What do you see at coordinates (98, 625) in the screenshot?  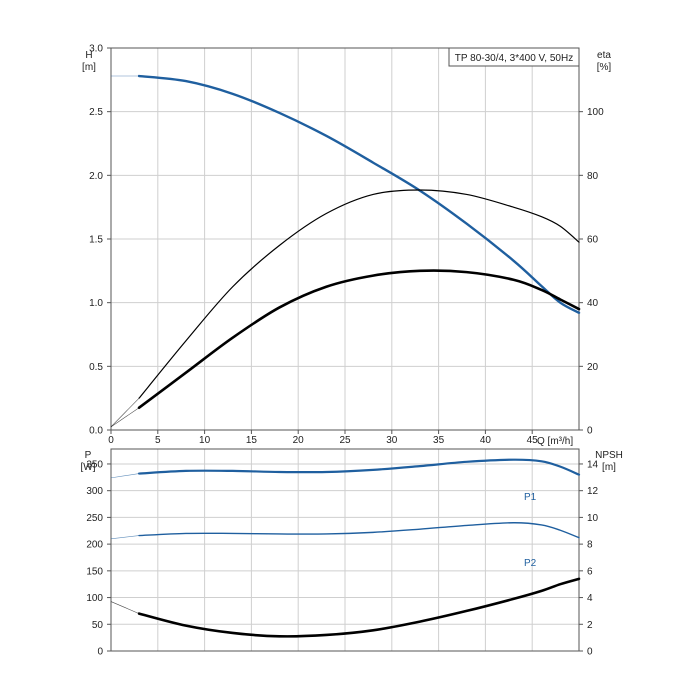 I see `y-tick-label: 50` at bounding box center [98, 625].